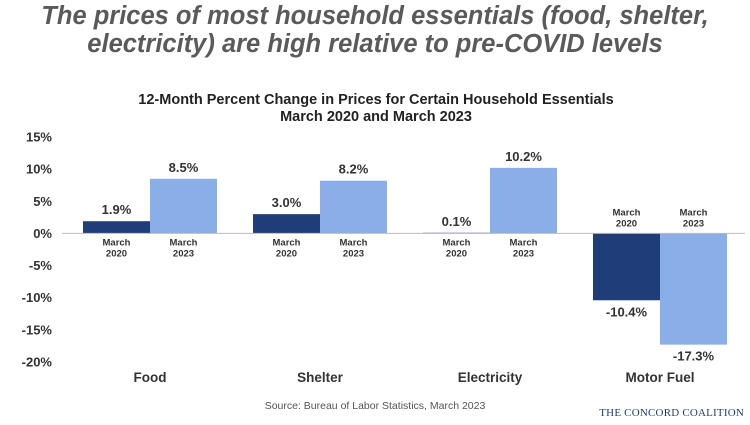  Describe the element at coordinates (287, 202) in the screenshot. I see `data-label: 3.0%` at that location.